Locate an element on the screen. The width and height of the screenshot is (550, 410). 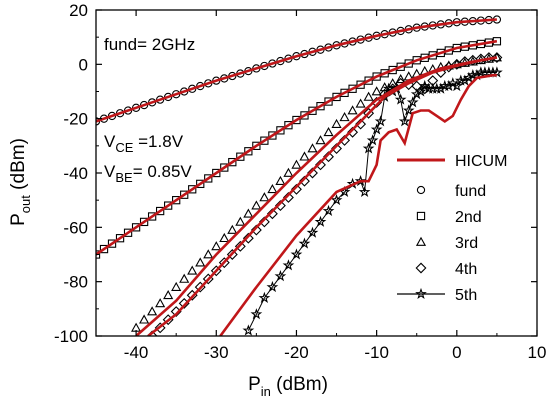
y-tick-label: -80 is located at coordinates (75, 282).